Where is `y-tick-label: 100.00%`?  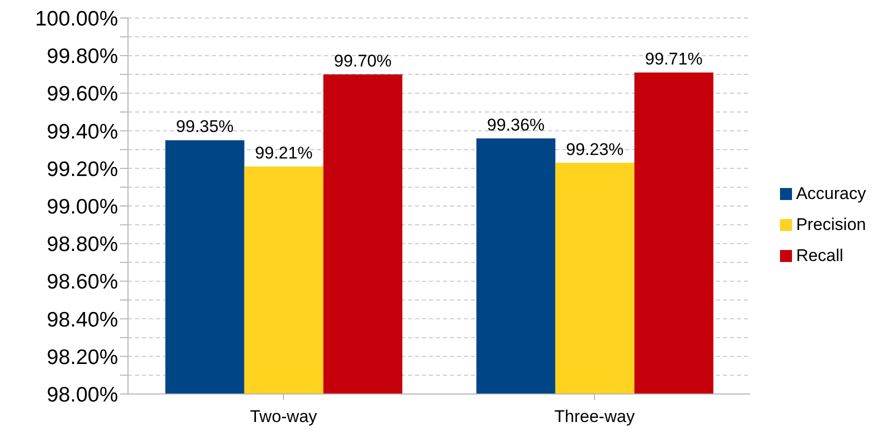 y-tick-label: 100.00% is located at coordinates (76, 18).